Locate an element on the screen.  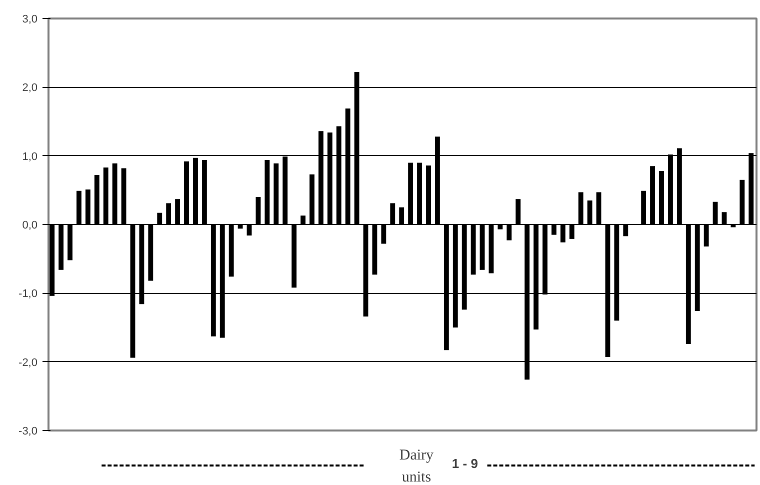
y-tick-label: 0,0 is located at coordinates (30, 226).